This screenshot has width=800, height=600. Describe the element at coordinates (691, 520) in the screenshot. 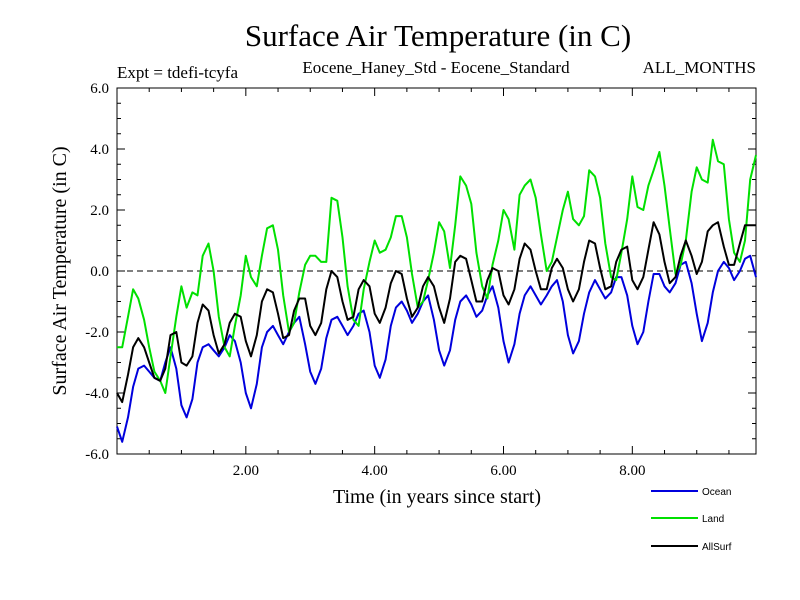

I see `legend: Ocean Land AllSurf` at that location.